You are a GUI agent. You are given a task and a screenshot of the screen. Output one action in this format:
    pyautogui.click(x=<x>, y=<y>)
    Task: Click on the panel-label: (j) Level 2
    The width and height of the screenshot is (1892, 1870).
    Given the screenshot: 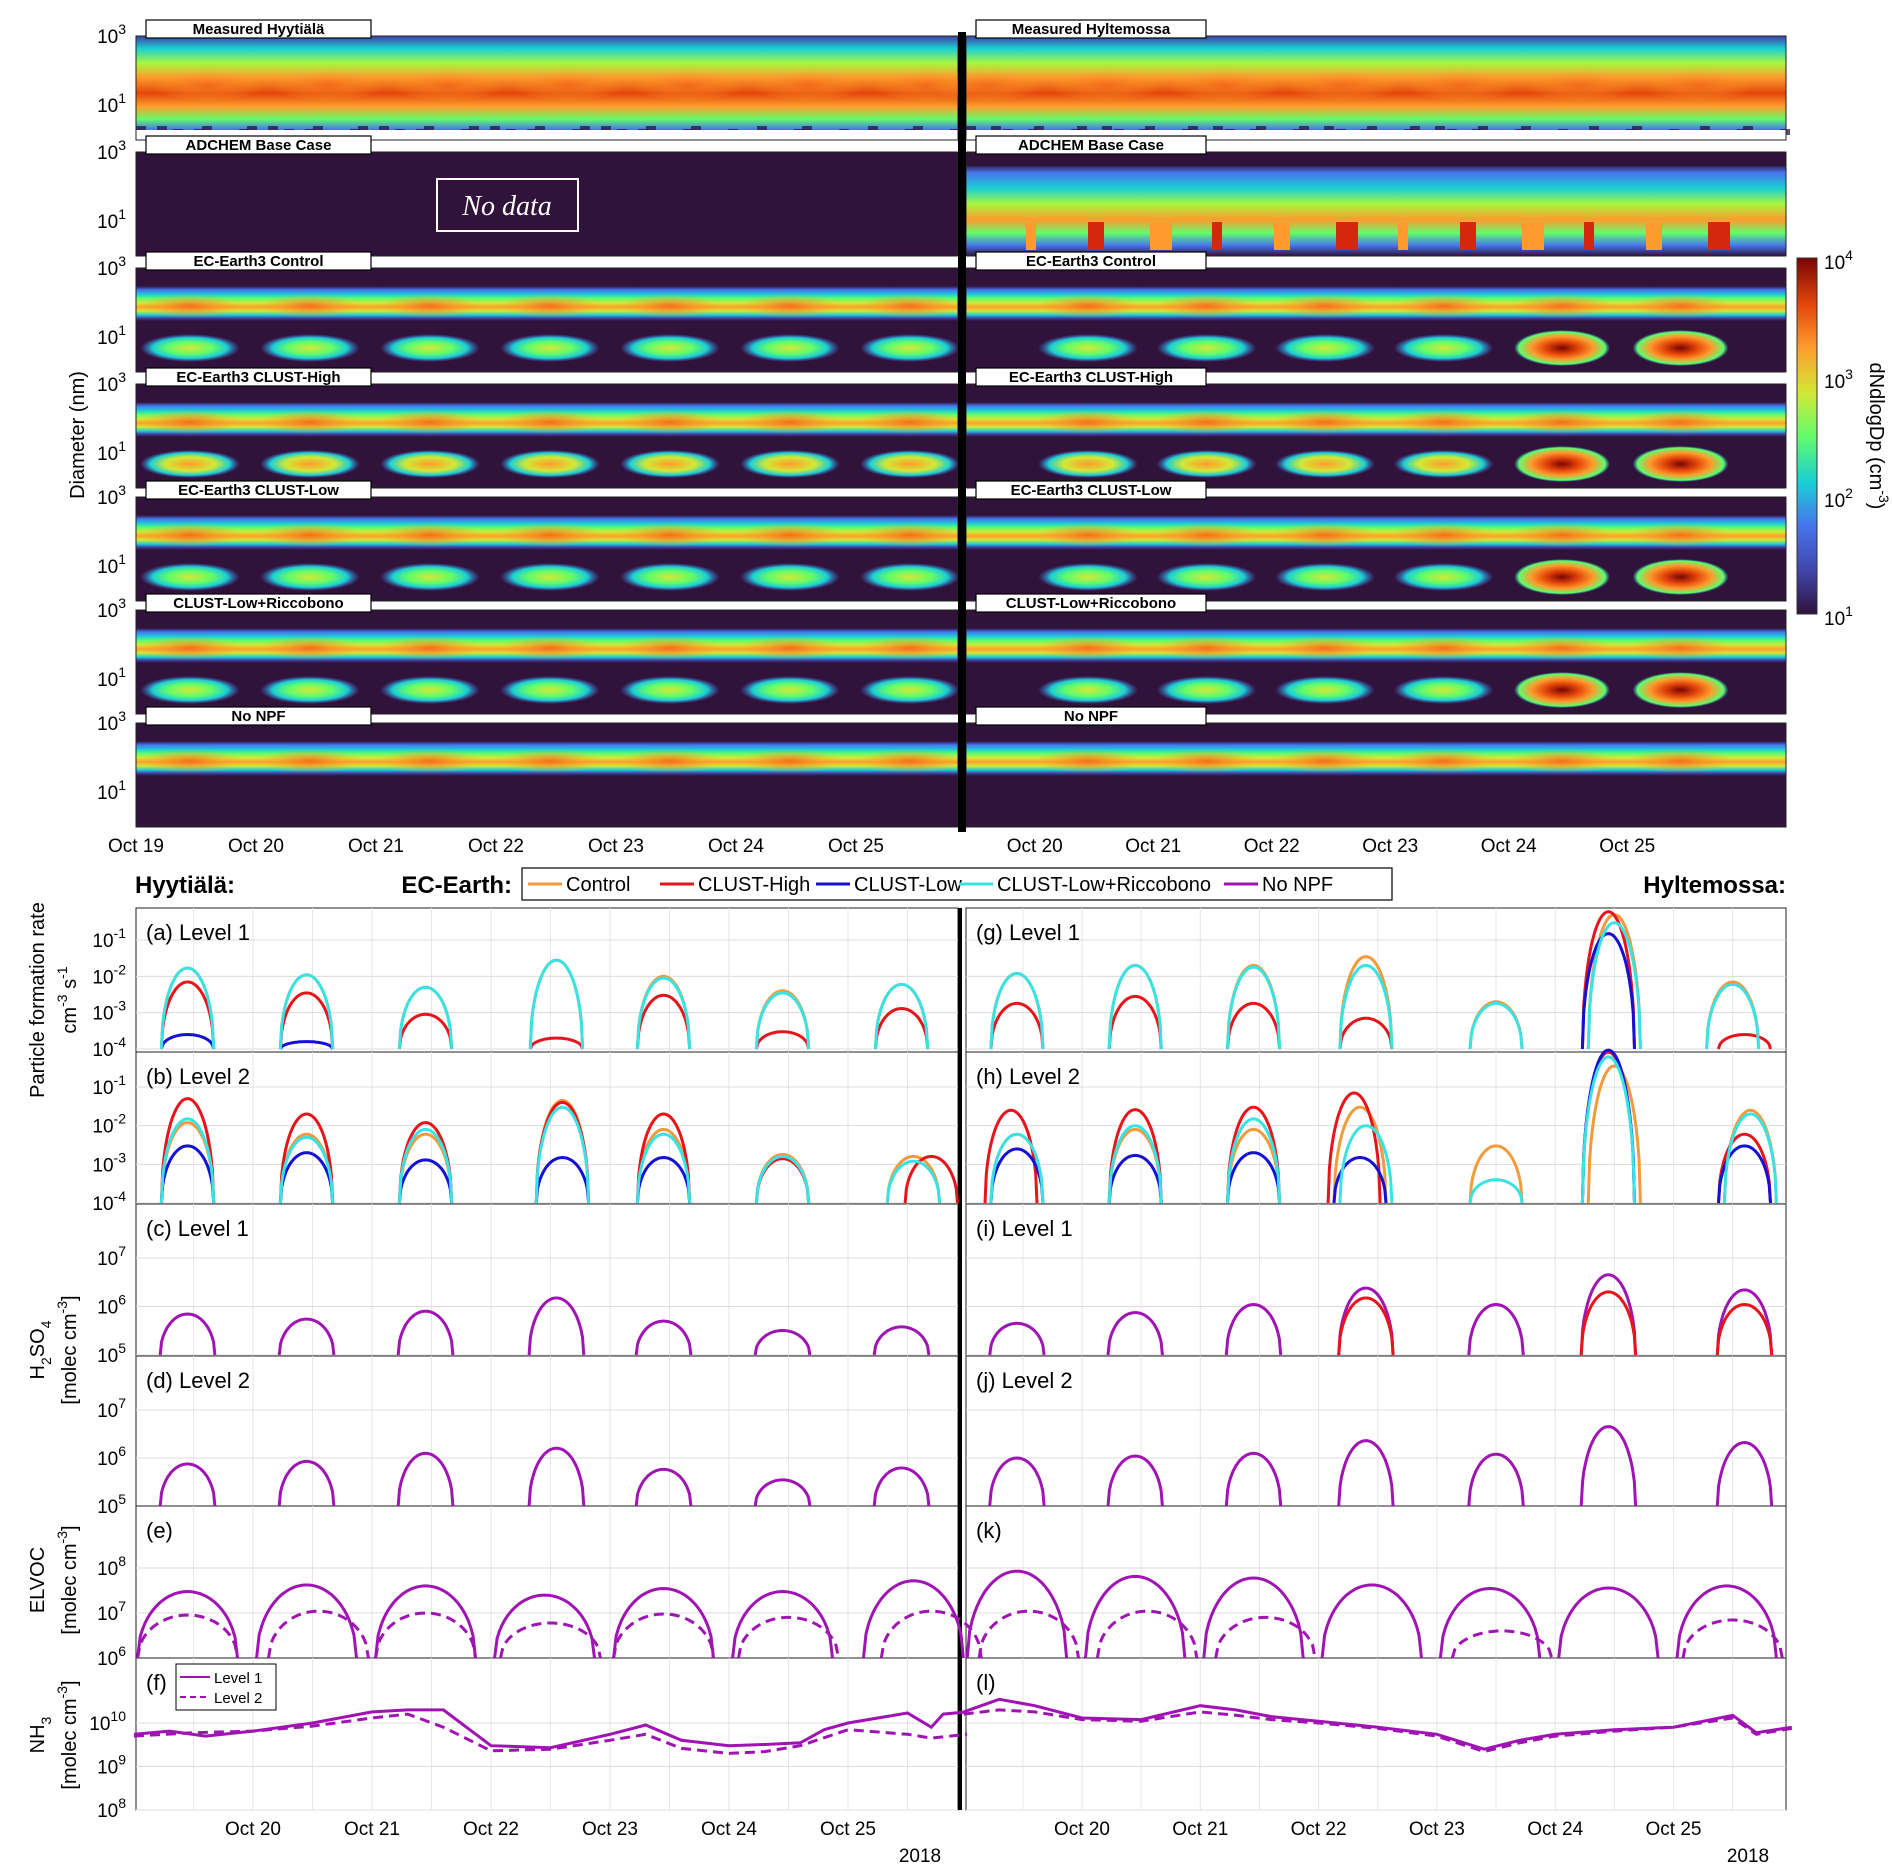 What is the action you would take?
    pyautogui.click(x=1024, y=1380)
    